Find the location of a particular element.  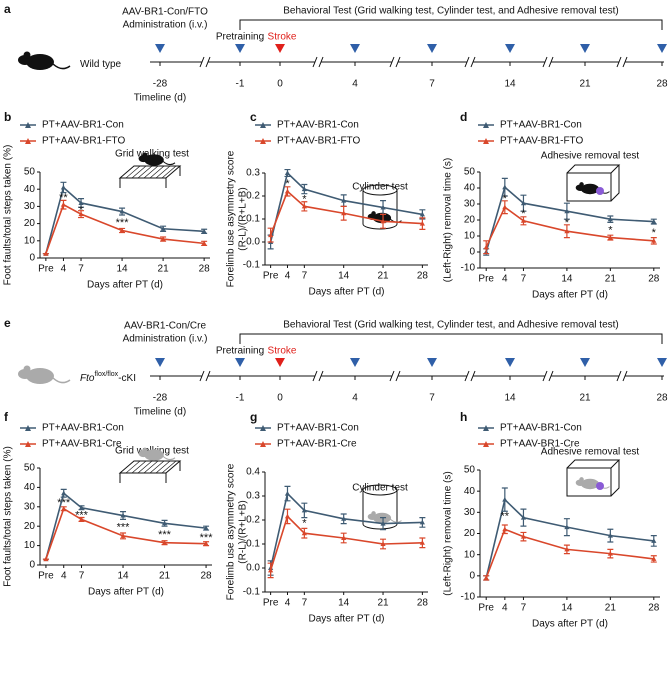

y-tick-label: 0.0 is located at coordinates (253, 242).